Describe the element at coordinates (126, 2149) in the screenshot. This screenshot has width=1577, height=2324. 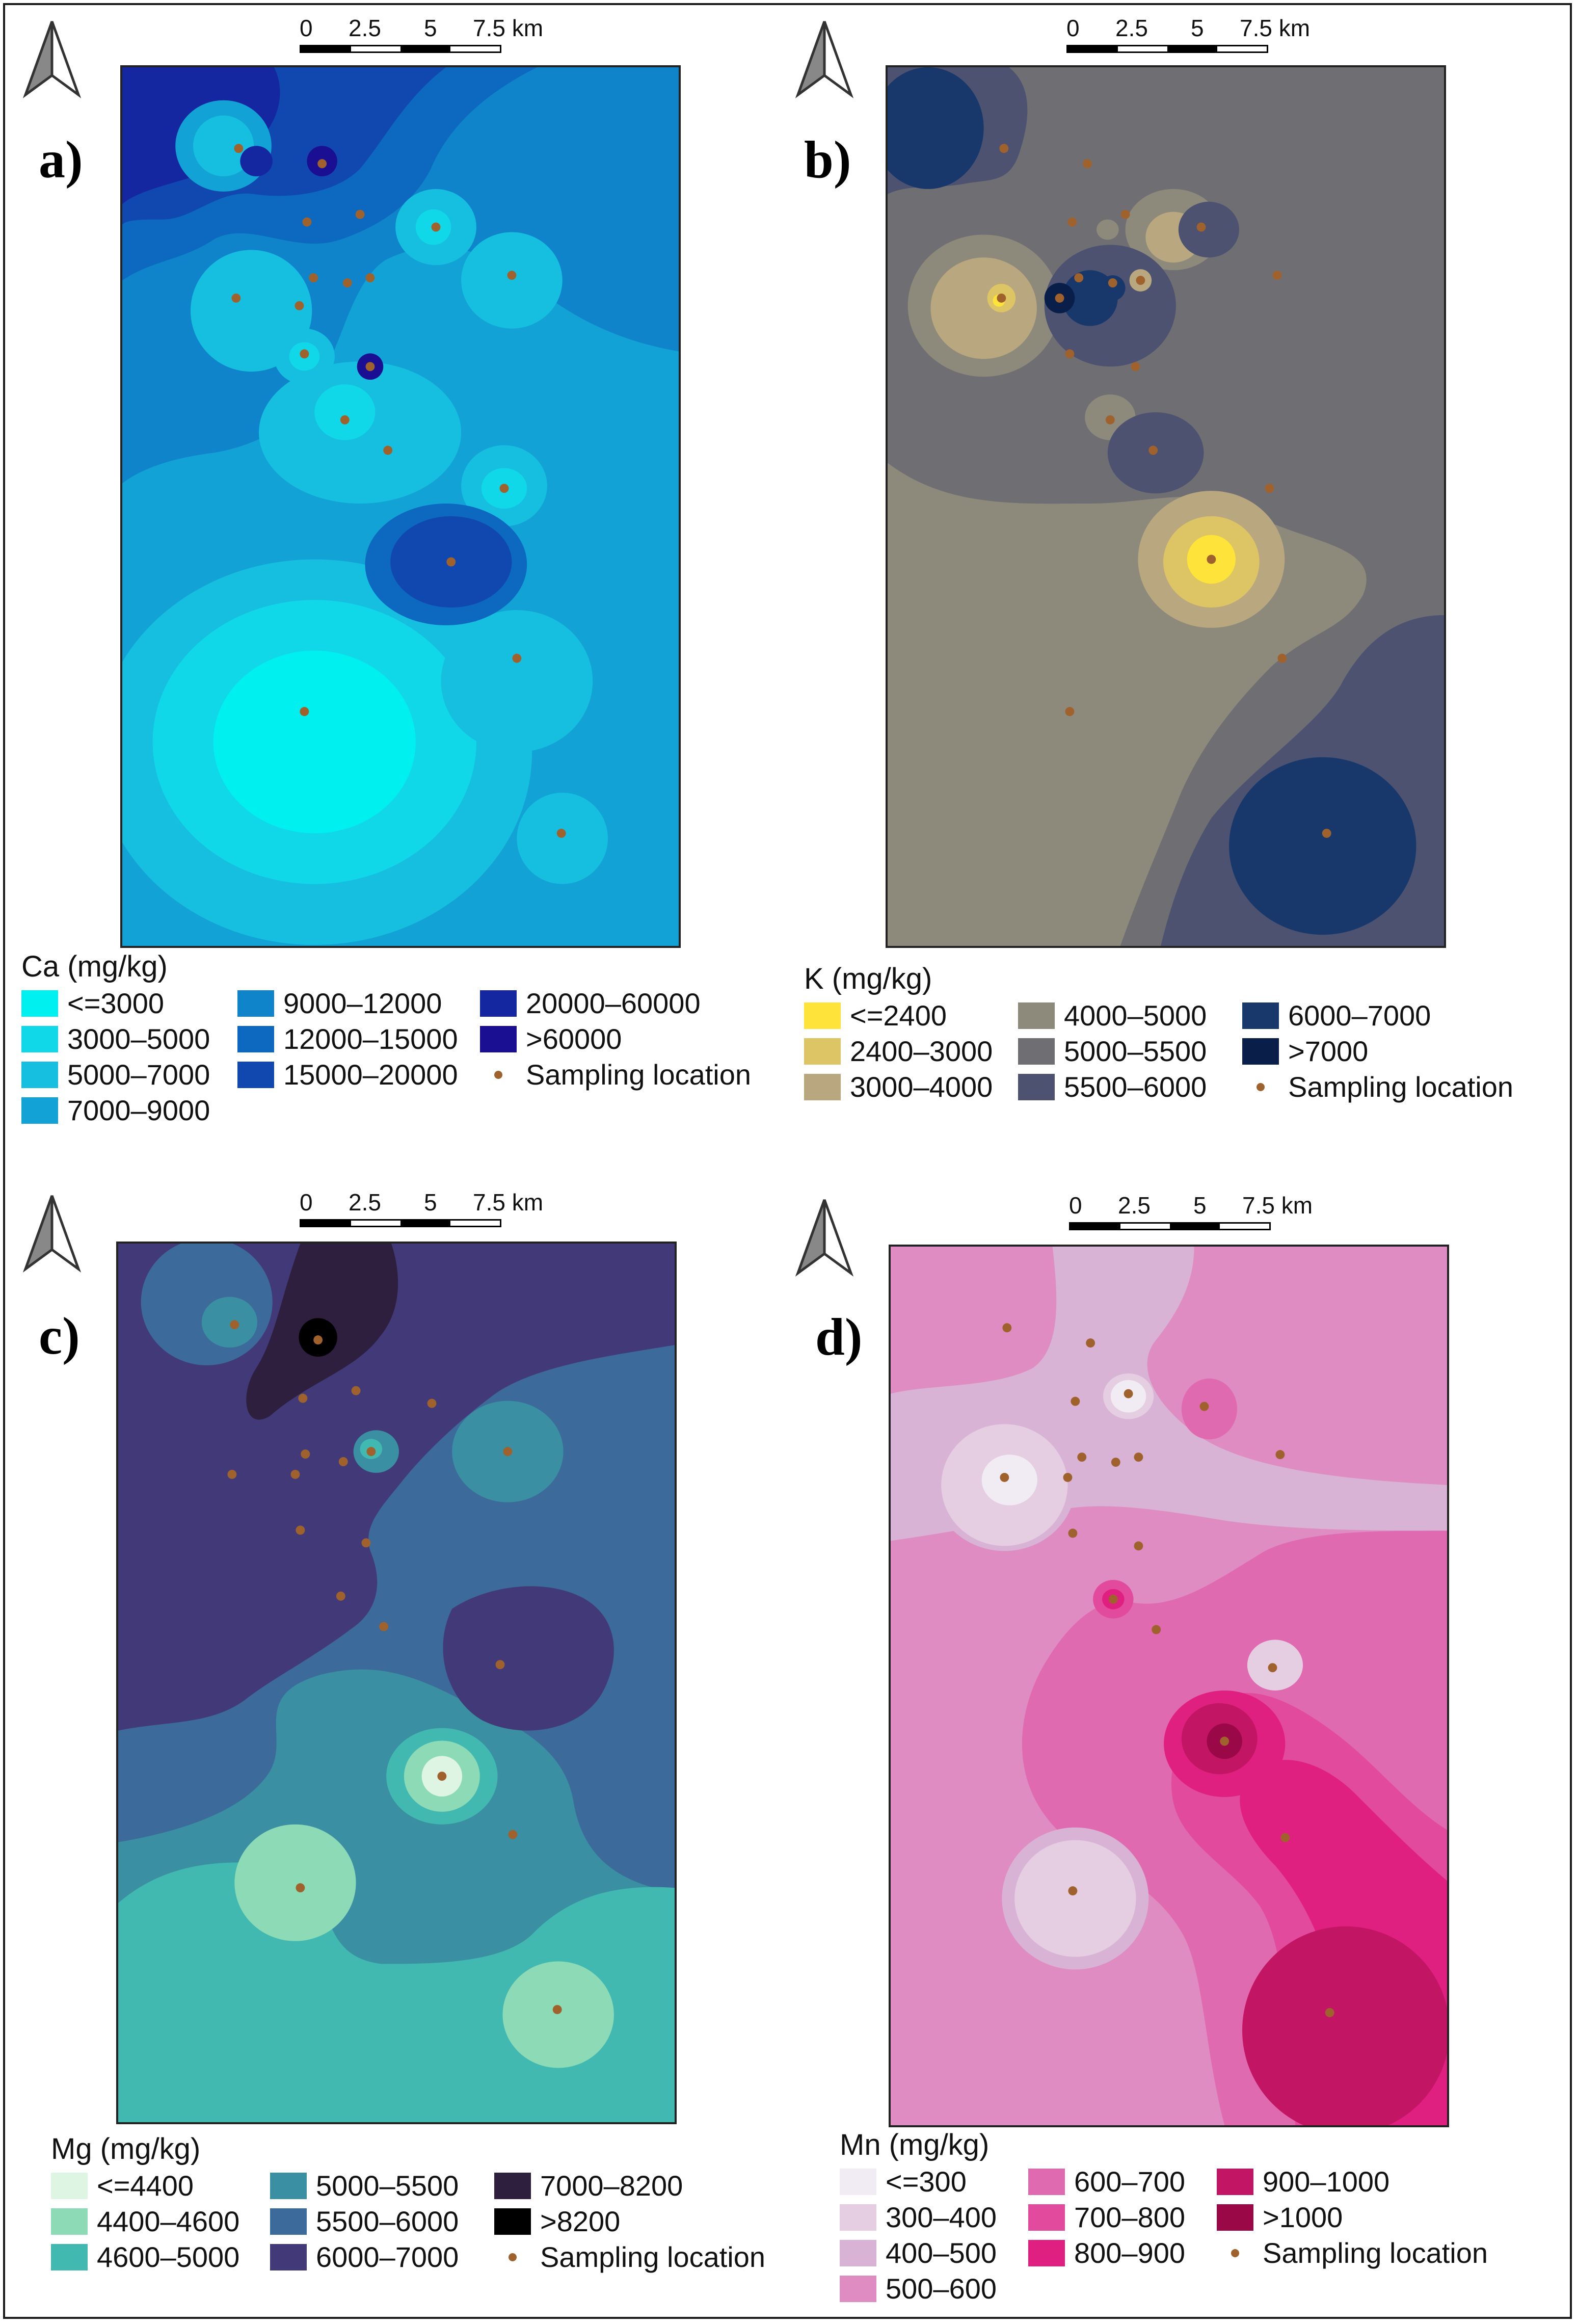
I see `legend-title: Mg (mg/kg)` at that location.